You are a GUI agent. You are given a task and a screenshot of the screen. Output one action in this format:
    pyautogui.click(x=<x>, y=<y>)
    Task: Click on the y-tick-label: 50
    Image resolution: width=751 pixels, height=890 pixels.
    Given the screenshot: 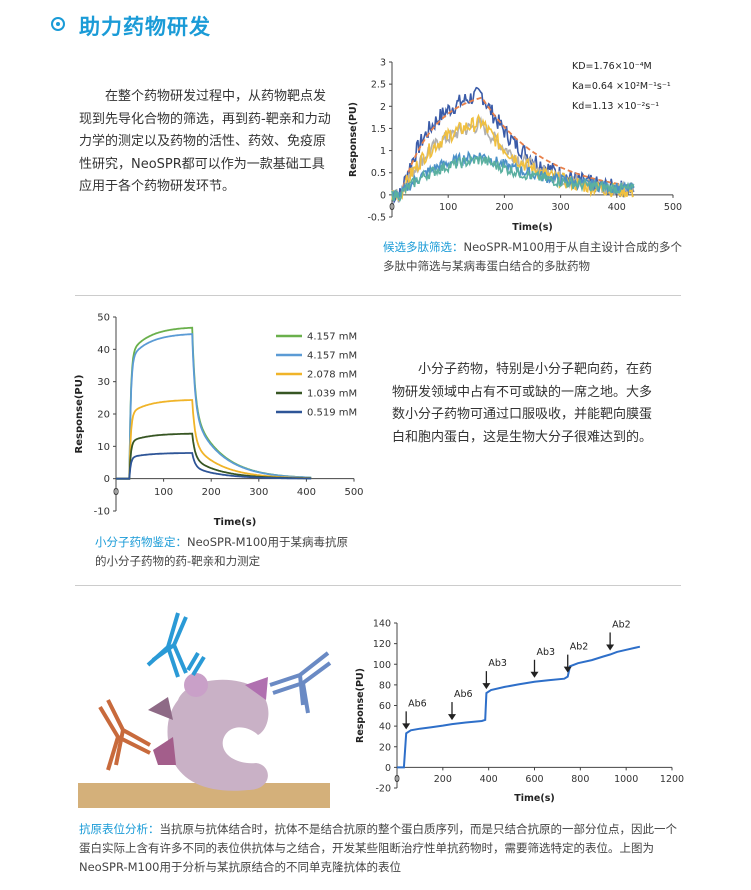 What is the action you would take?
    pyautogui.click(x=103, y=318)
    